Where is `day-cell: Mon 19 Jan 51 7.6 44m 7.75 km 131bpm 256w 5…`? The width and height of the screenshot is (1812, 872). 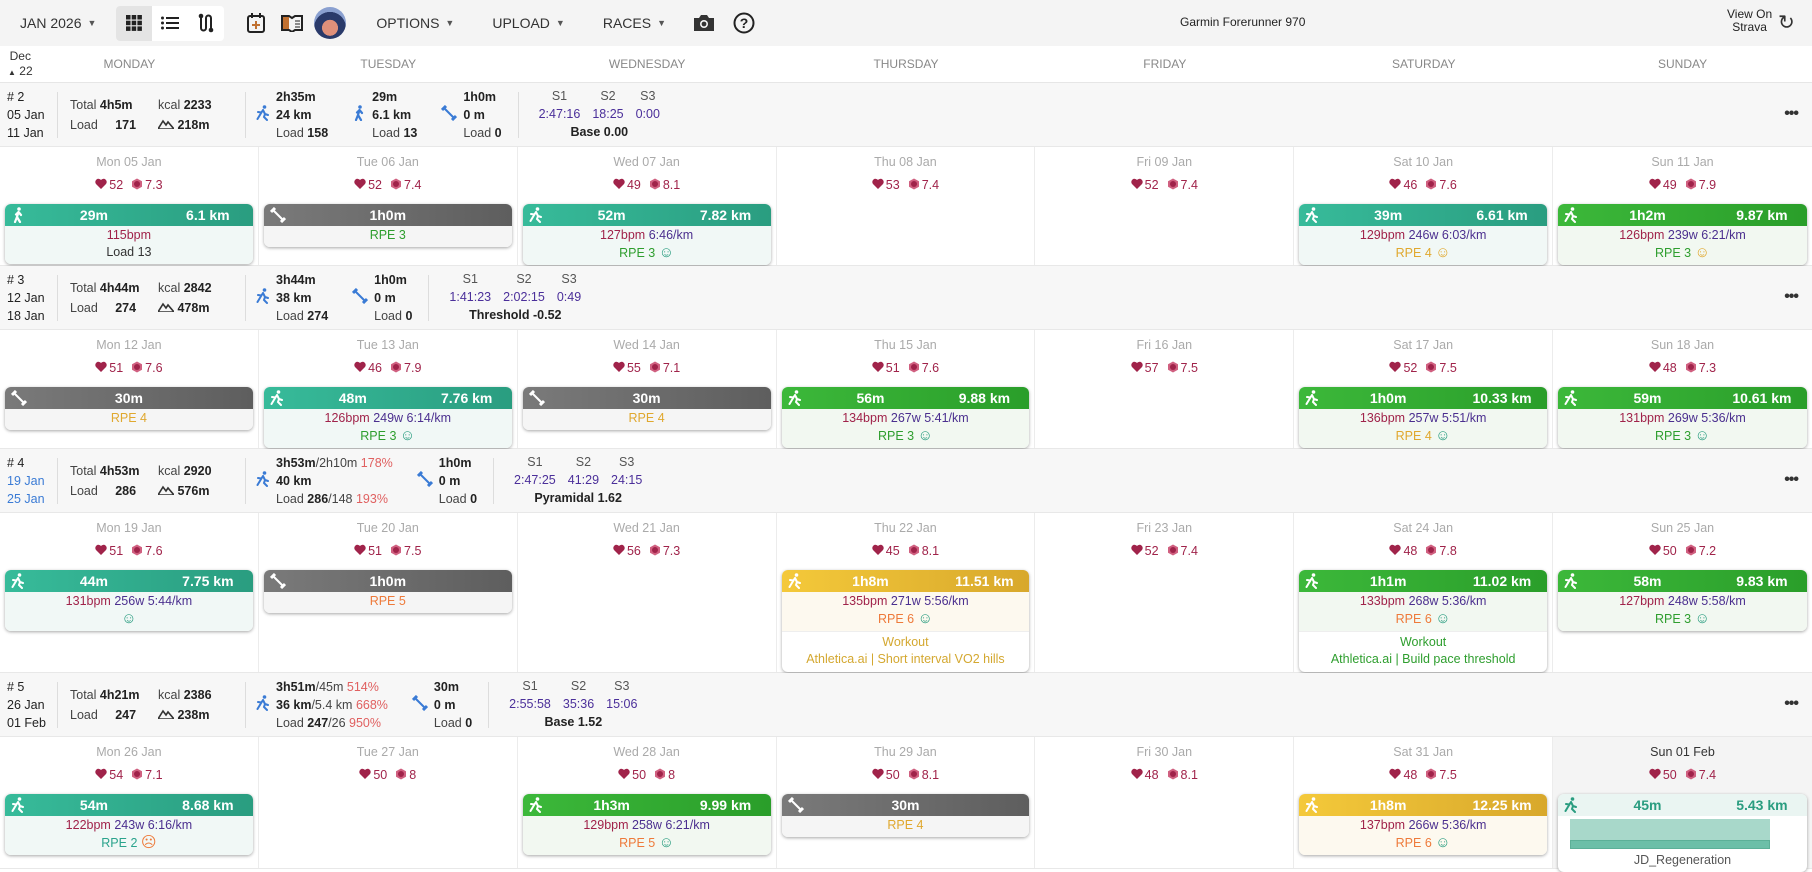
day-cell: Mon 19 Jan 51 7.6 44m 7.75 km 131bpm 256w 5… is located at coordinates (129, 592).